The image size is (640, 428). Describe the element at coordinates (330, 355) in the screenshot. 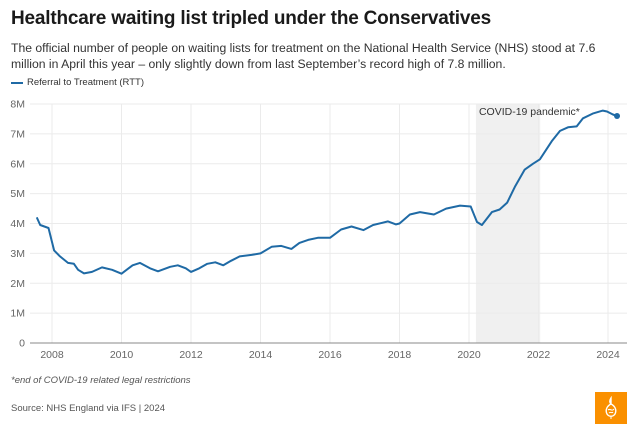

I see `x-tick-label: 2016` at that location.